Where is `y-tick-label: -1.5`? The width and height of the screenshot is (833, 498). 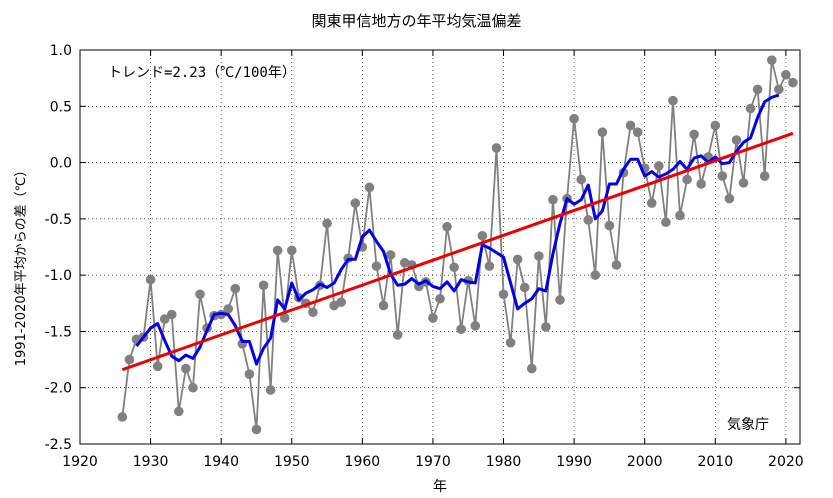 y-tick-label: -1.5 is located at coordinates (58, 332).